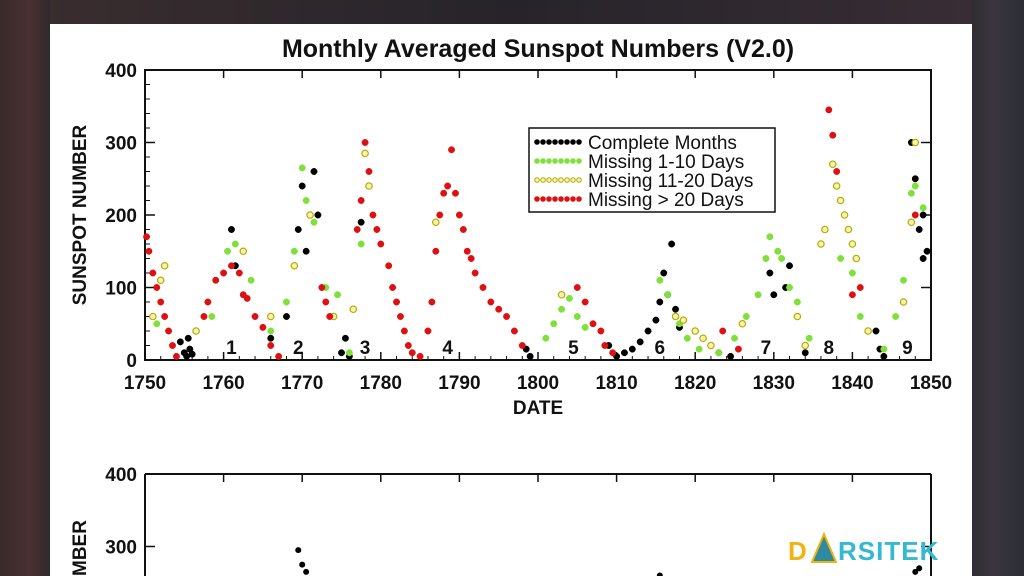 The width and height of the screenshot is (1024, 576). What do you see at coordinates (998, 288) in the screenshot?
I see `background-right` at bounding box center [998, 288].